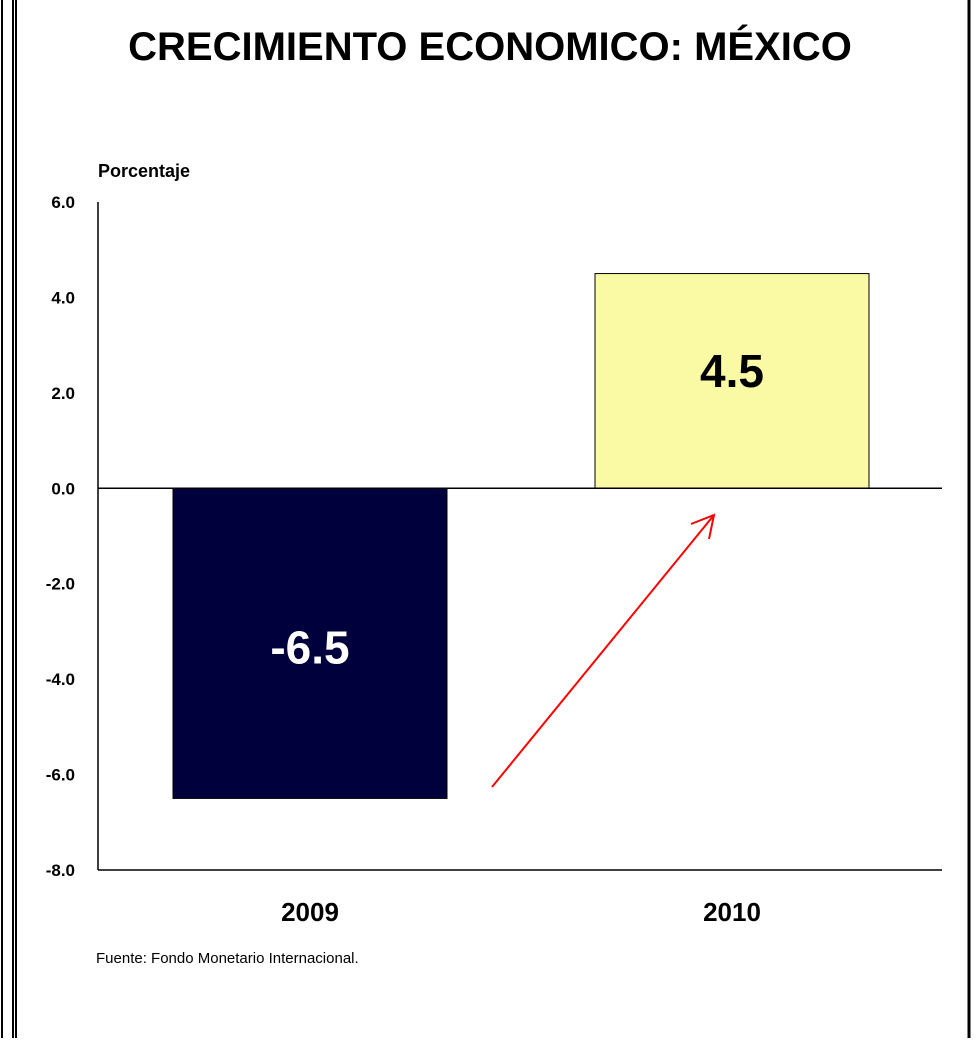 The width and height of the screenshot is (976, 1043). Describe the element at coordinates (309, 647) in the screenshot. I see `data-label-2009: -6.5` at that location.